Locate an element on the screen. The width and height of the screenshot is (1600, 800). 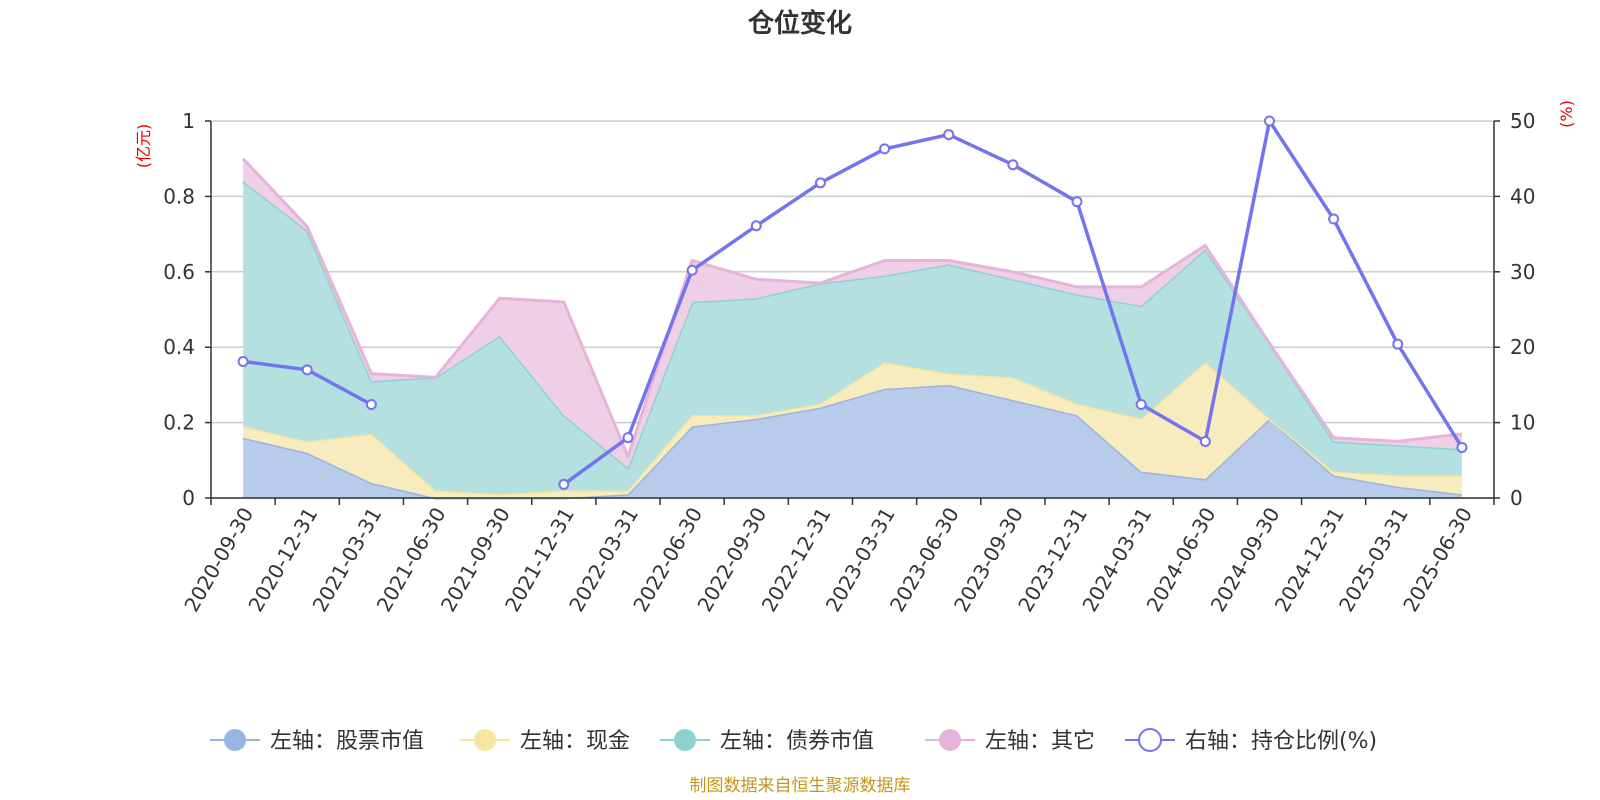
right-tick-label: 40 is located at coordinates (1522, 196).